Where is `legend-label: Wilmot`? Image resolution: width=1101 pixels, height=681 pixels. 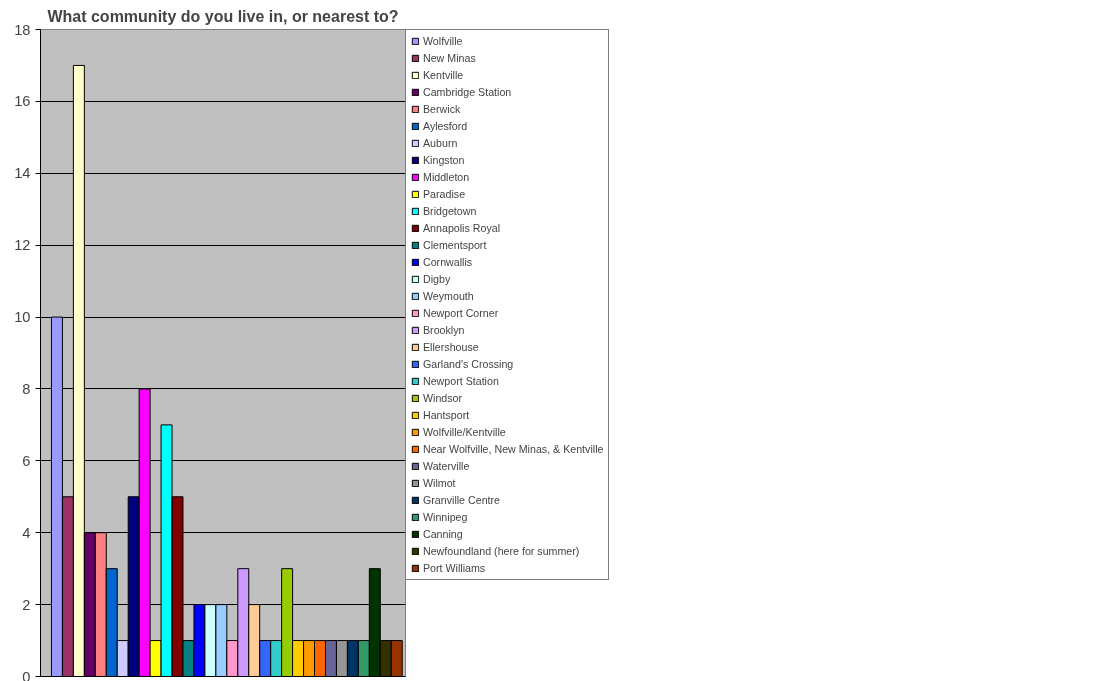 legend-label: Wilmot is located at coordinates (439, 483).